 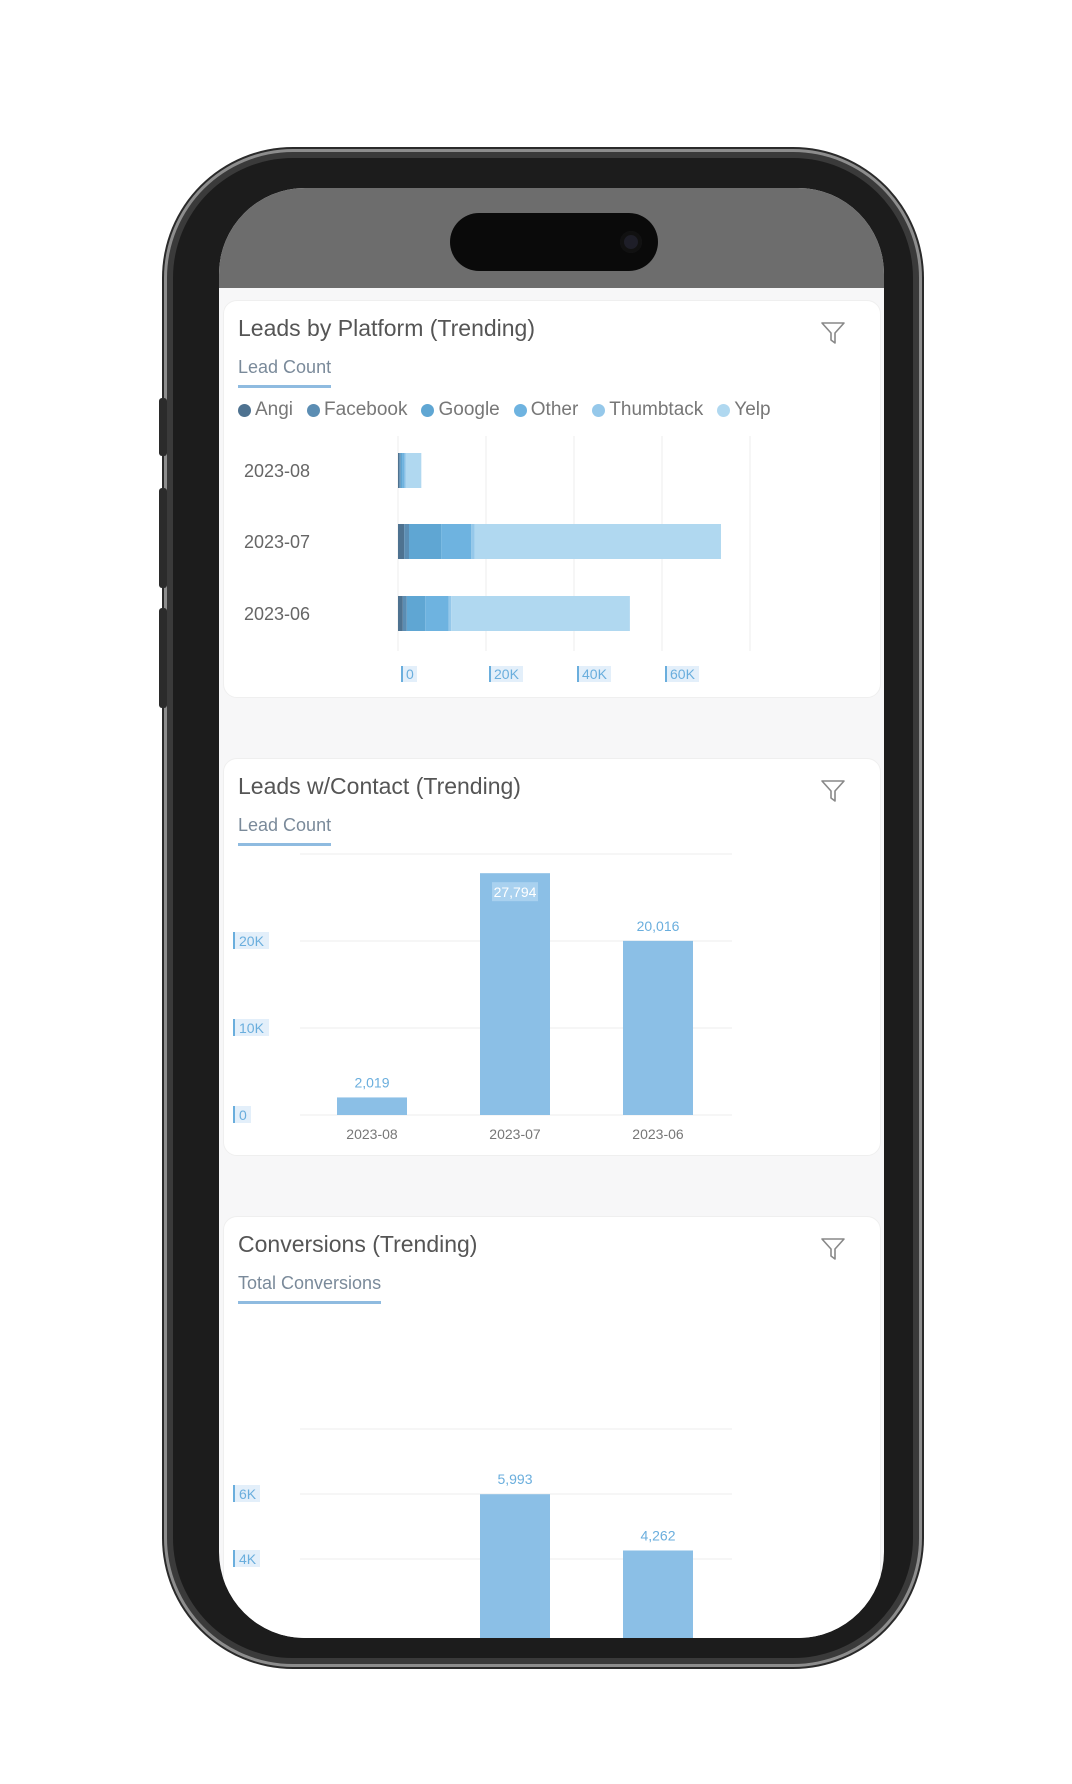 What do you see at coordinates (514, 1479) in the screenshot?
I see `data-label: 5,993` at bounding box center [514, 1479].